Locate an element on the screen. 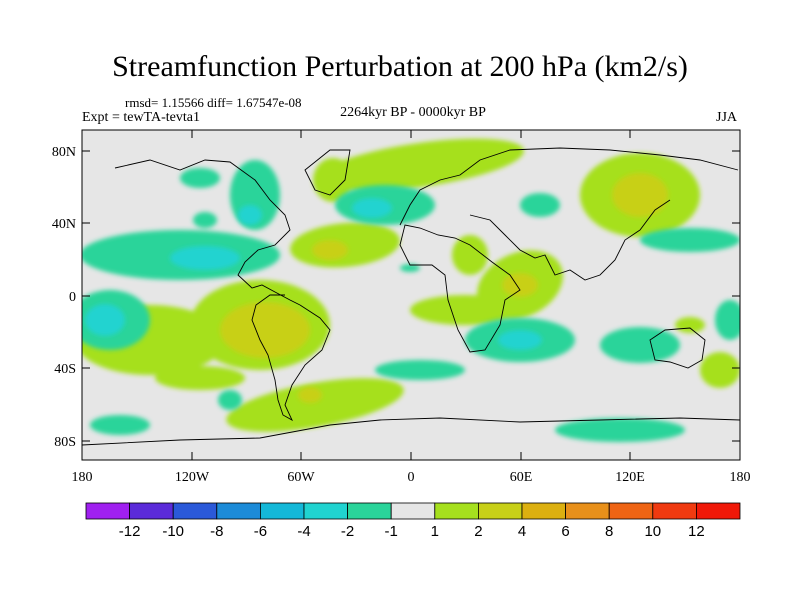 Image resolution: width=800 pixels, height=600 pixels. negative-anomaly-sw-pacific is located at coordinates (120, 425).